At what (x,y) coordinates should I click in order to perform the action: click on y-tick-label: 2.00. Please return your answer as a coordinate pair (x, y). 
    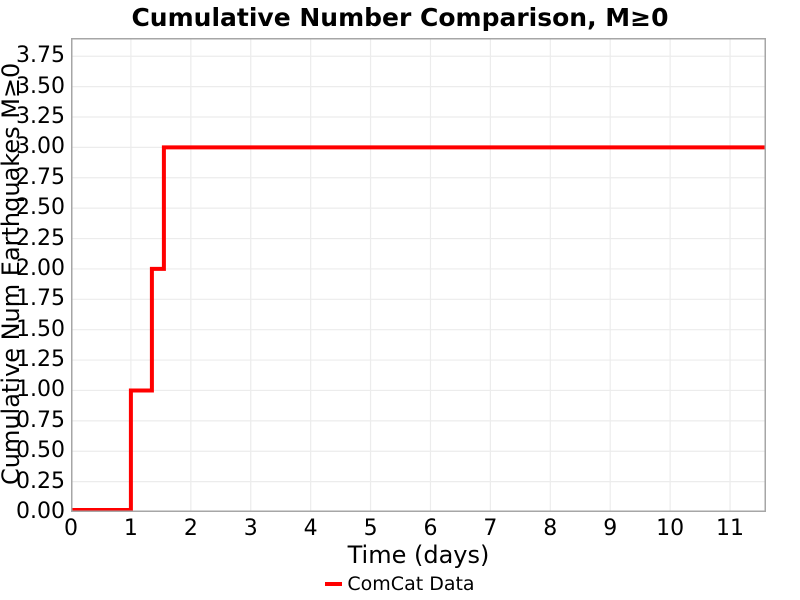
    Looking at the image, I should click on (40, 268).